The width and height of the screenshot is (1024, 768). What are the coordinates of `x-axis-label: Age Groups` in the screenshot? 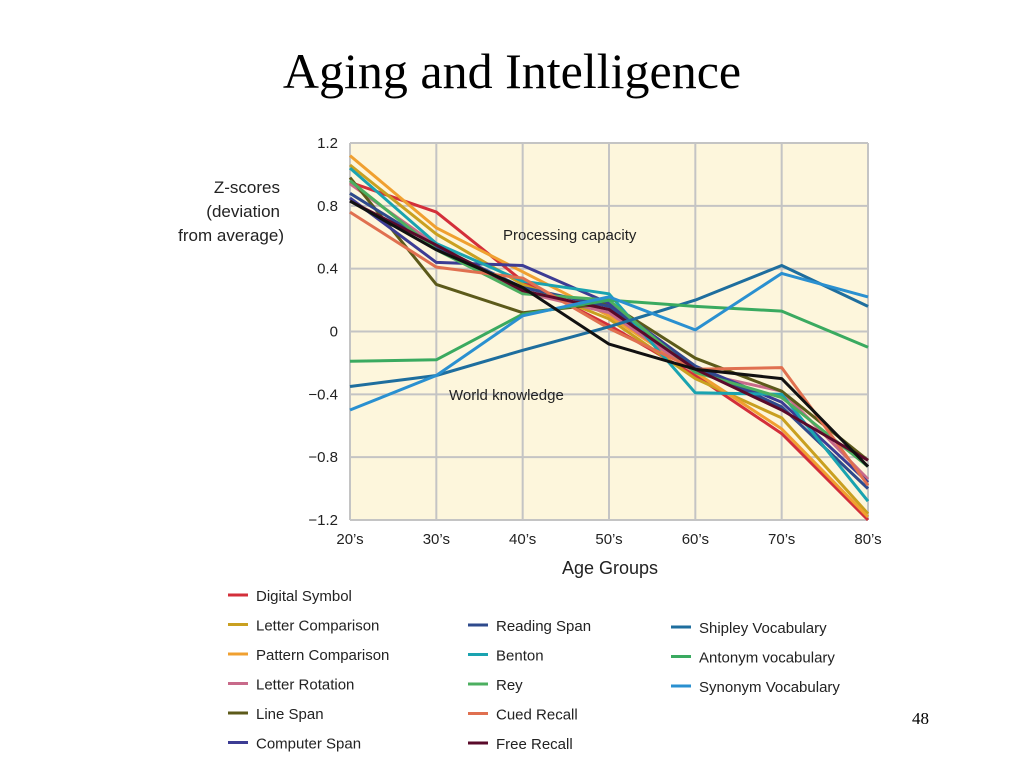 It's located at (610, 568).